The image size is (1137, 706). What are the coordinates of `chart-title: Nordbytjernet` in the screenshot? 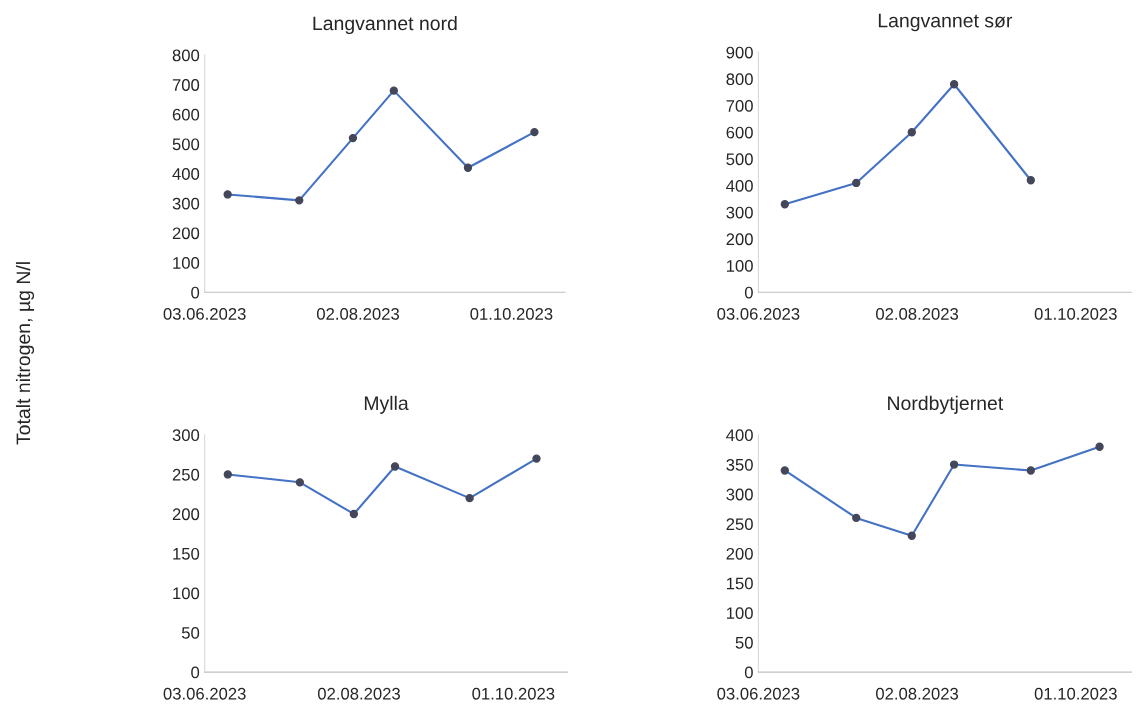 It's located at (946, 404).